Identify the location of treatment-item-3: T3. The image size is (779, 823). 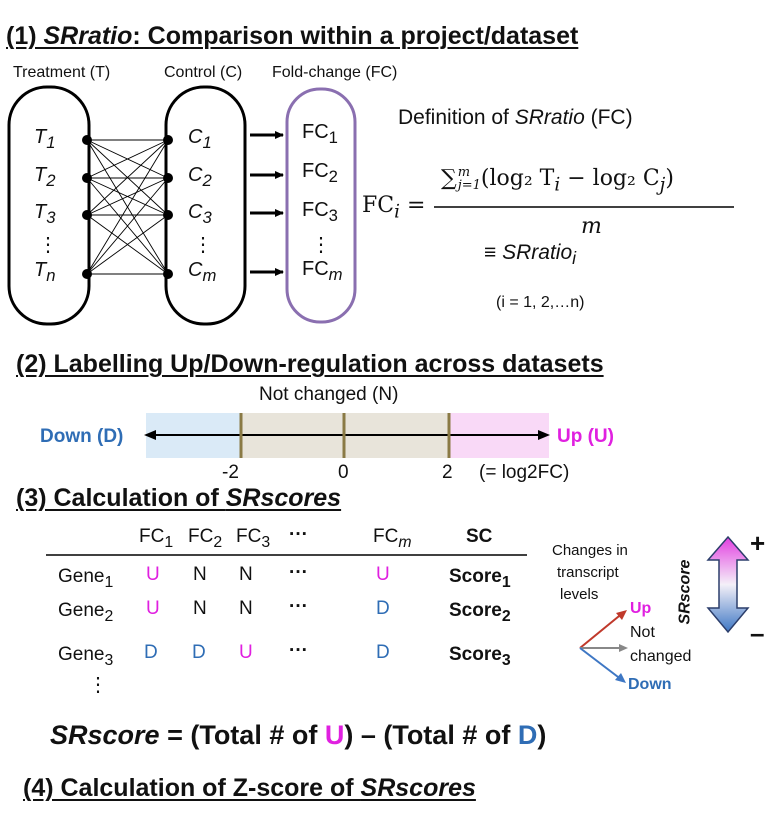
(45, 214).